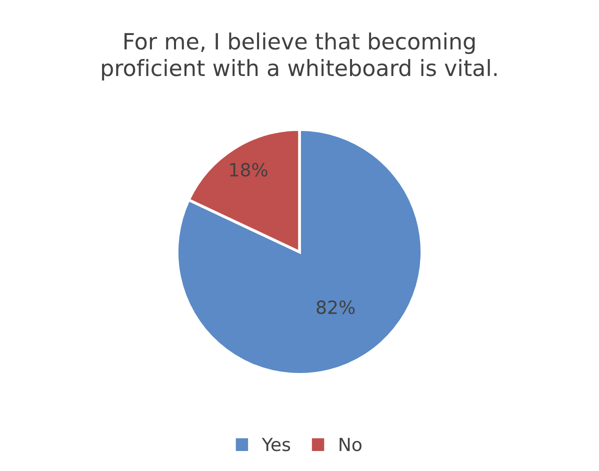  What do you see at coordinates (249, 169) in the screenshot?
I see `data-label: 18%` at bounding box center [249, 169].